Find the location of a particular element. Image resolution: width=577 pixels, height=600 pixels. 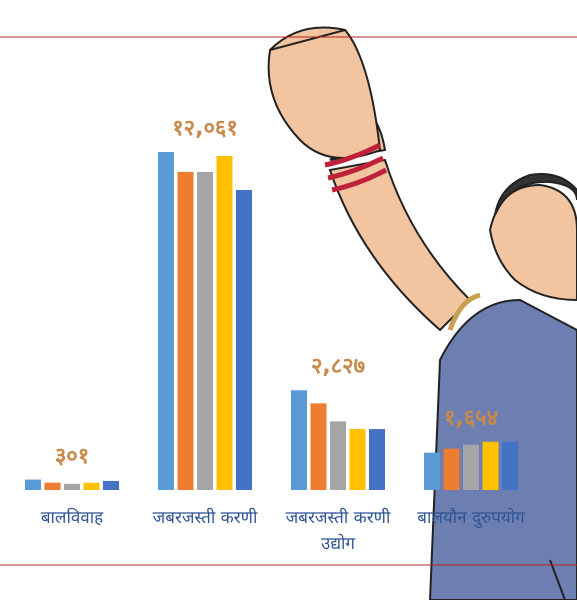

total-label: ३०१ is located at coordinates (72, 456).